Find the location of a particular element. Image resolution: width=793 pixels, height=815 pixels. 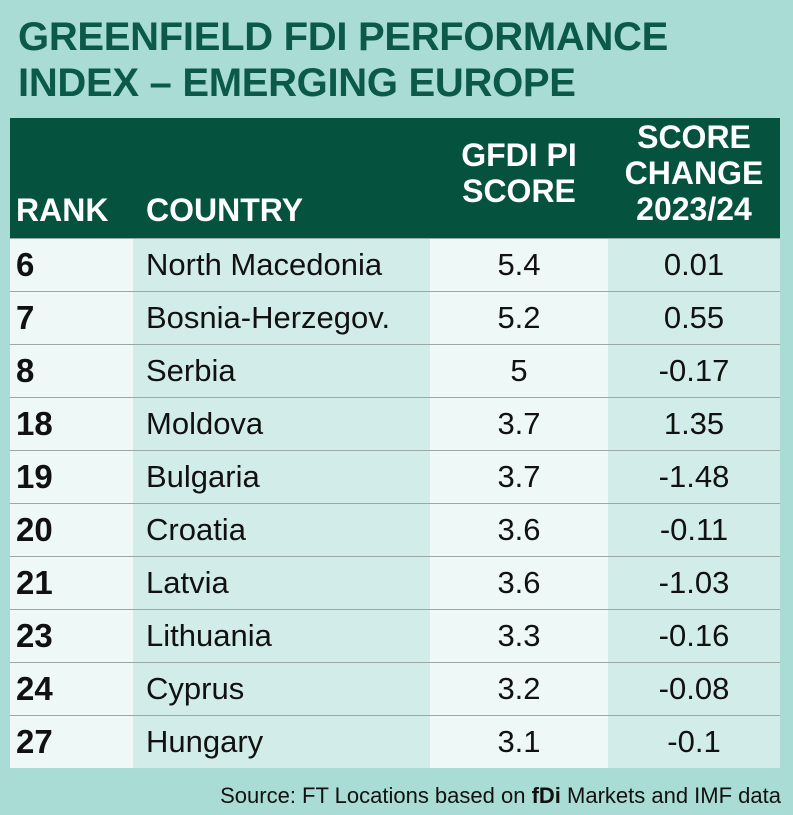

header-cell: RANK is located at coordinates (71, 178).